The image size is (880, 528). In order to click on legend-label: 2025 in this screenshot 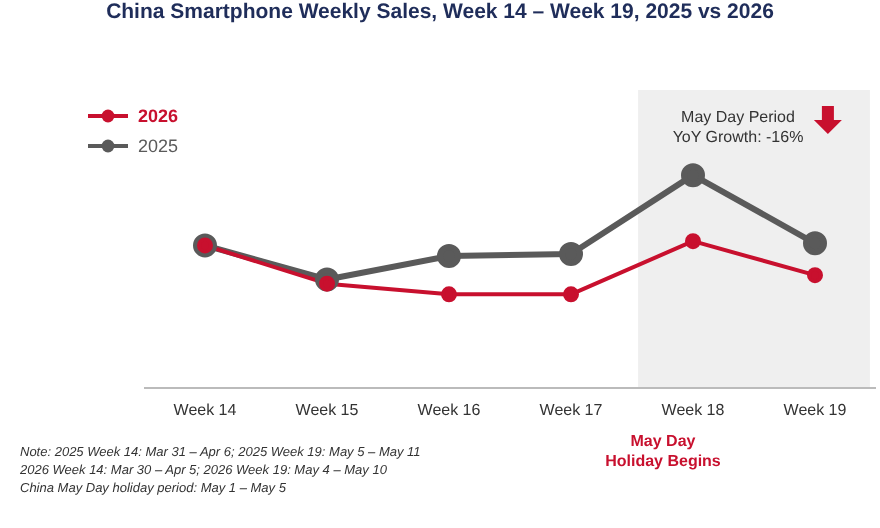, I will do `click(158, 145)`.